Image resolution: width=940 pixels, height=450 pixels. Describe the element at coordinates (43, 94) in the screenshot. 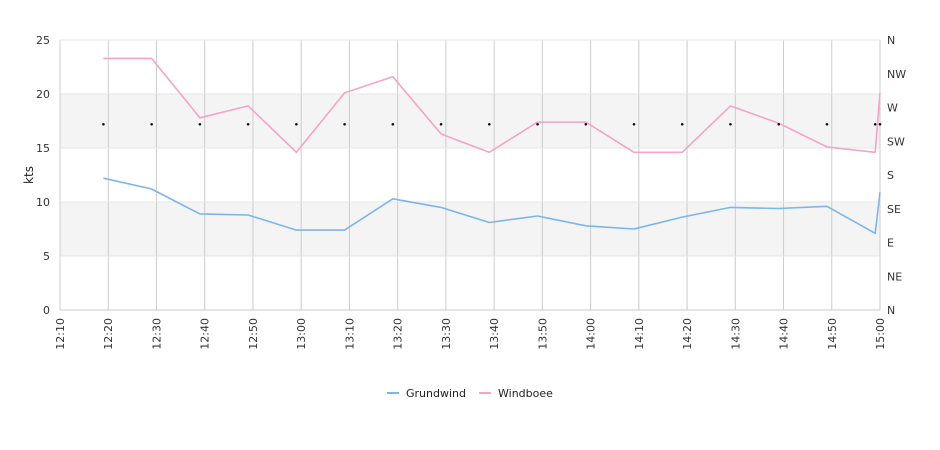

I see `y-tick-label: 20` at that location.